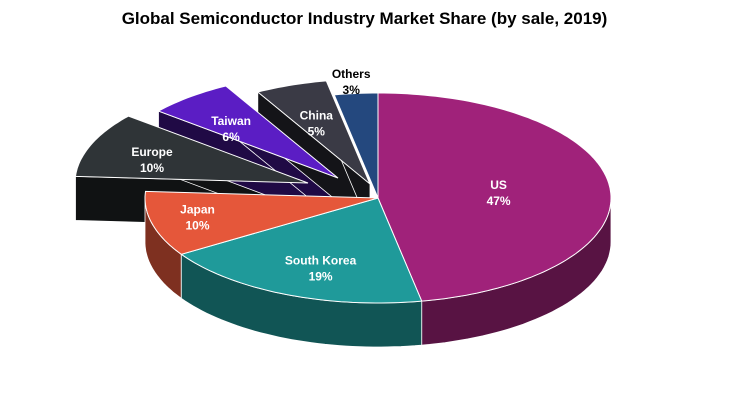 This screenshot has height=406, width=729. What do you see at coordinates (321, 260) in the screenshot?
I see `slice-label-south-korea: South Korea` at bounding box center [321, 260].